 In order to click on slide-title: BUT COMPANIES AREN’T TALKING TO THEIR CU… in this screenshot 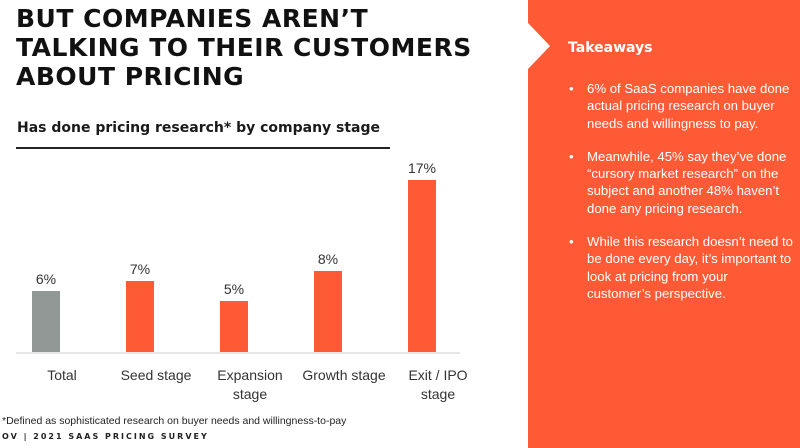, I will do `click(266, 47)`.